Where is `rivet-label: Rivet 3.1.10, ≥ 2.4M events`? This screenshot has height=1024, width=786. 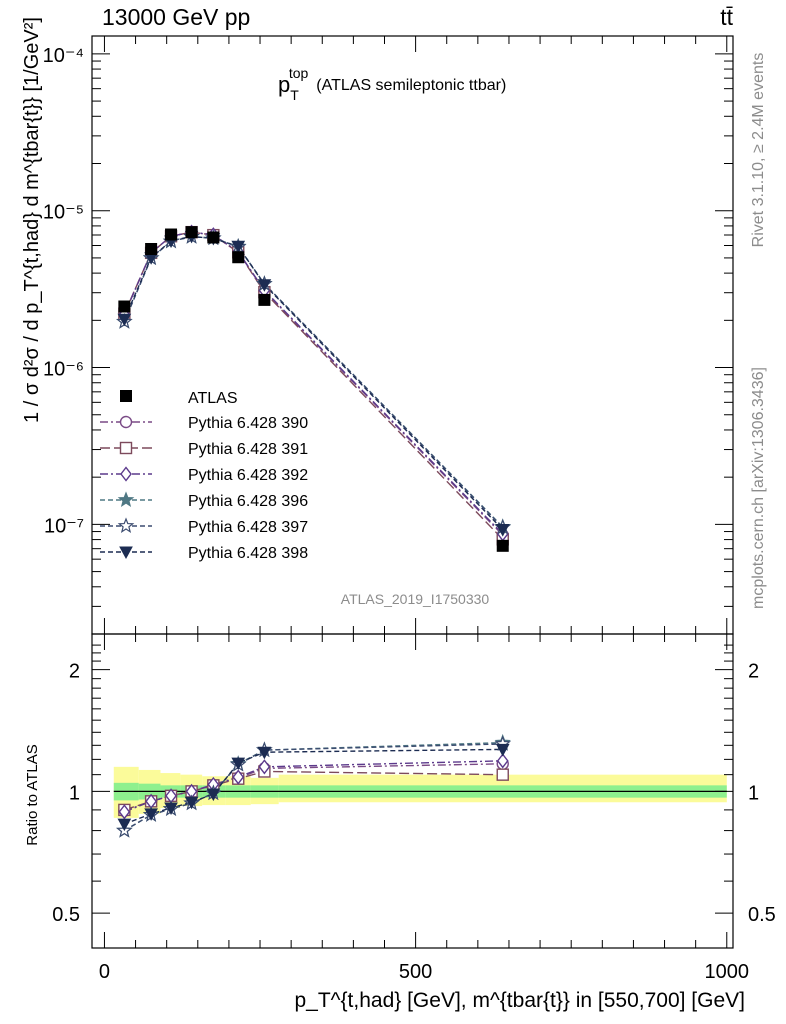
rivet-label: Rivet 3.1.10, ≥ 2.4M events is located at coordinates (758, 150).